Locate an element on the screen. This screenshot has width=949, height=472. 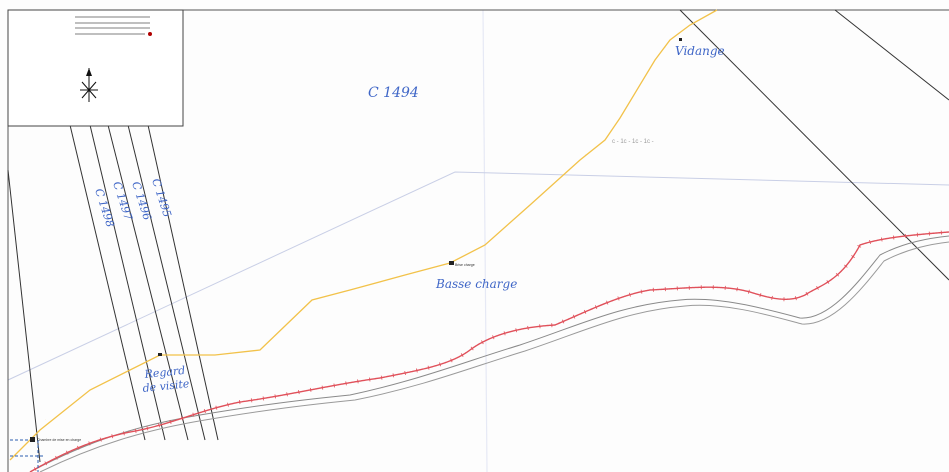
parcel-label-c1494: C 1494 is located at coordinates (393, 93).